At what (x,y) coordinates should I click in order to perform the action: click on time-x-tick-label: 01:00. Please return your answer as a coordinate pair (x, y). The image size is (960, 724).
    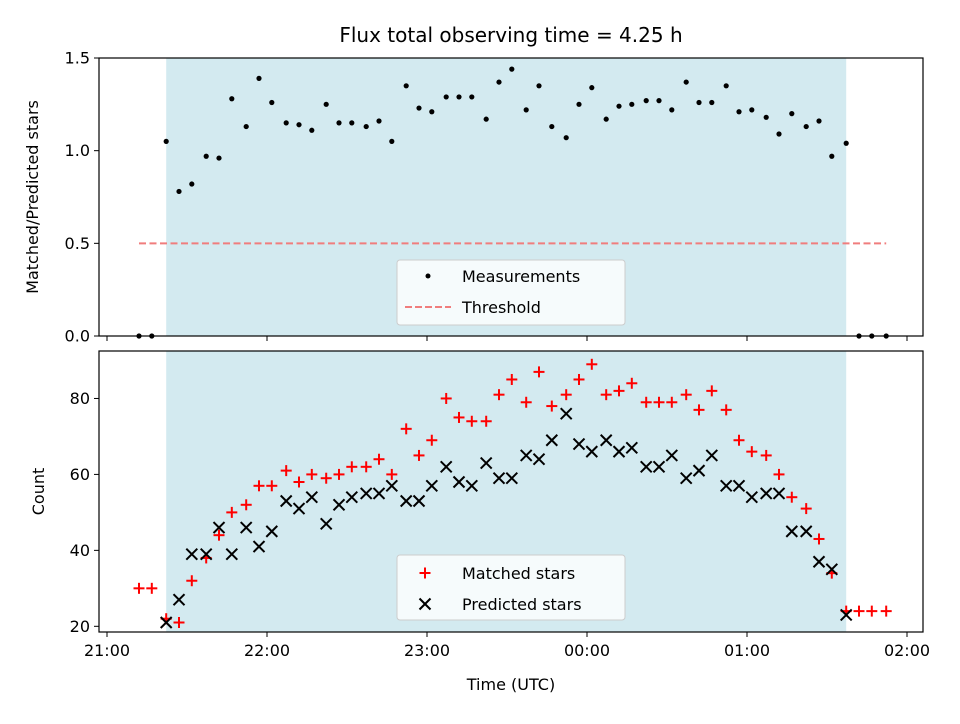
    Looking at the image, I should click on (747, 650).